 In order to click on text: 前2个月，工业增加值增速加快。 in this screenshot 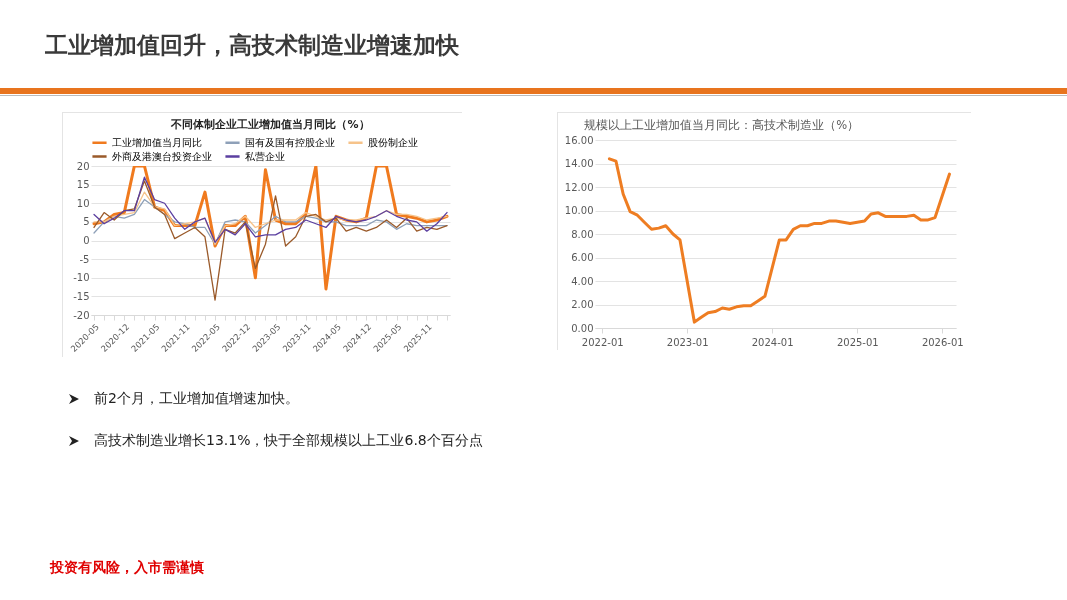, I will do `click(196, 399)`.